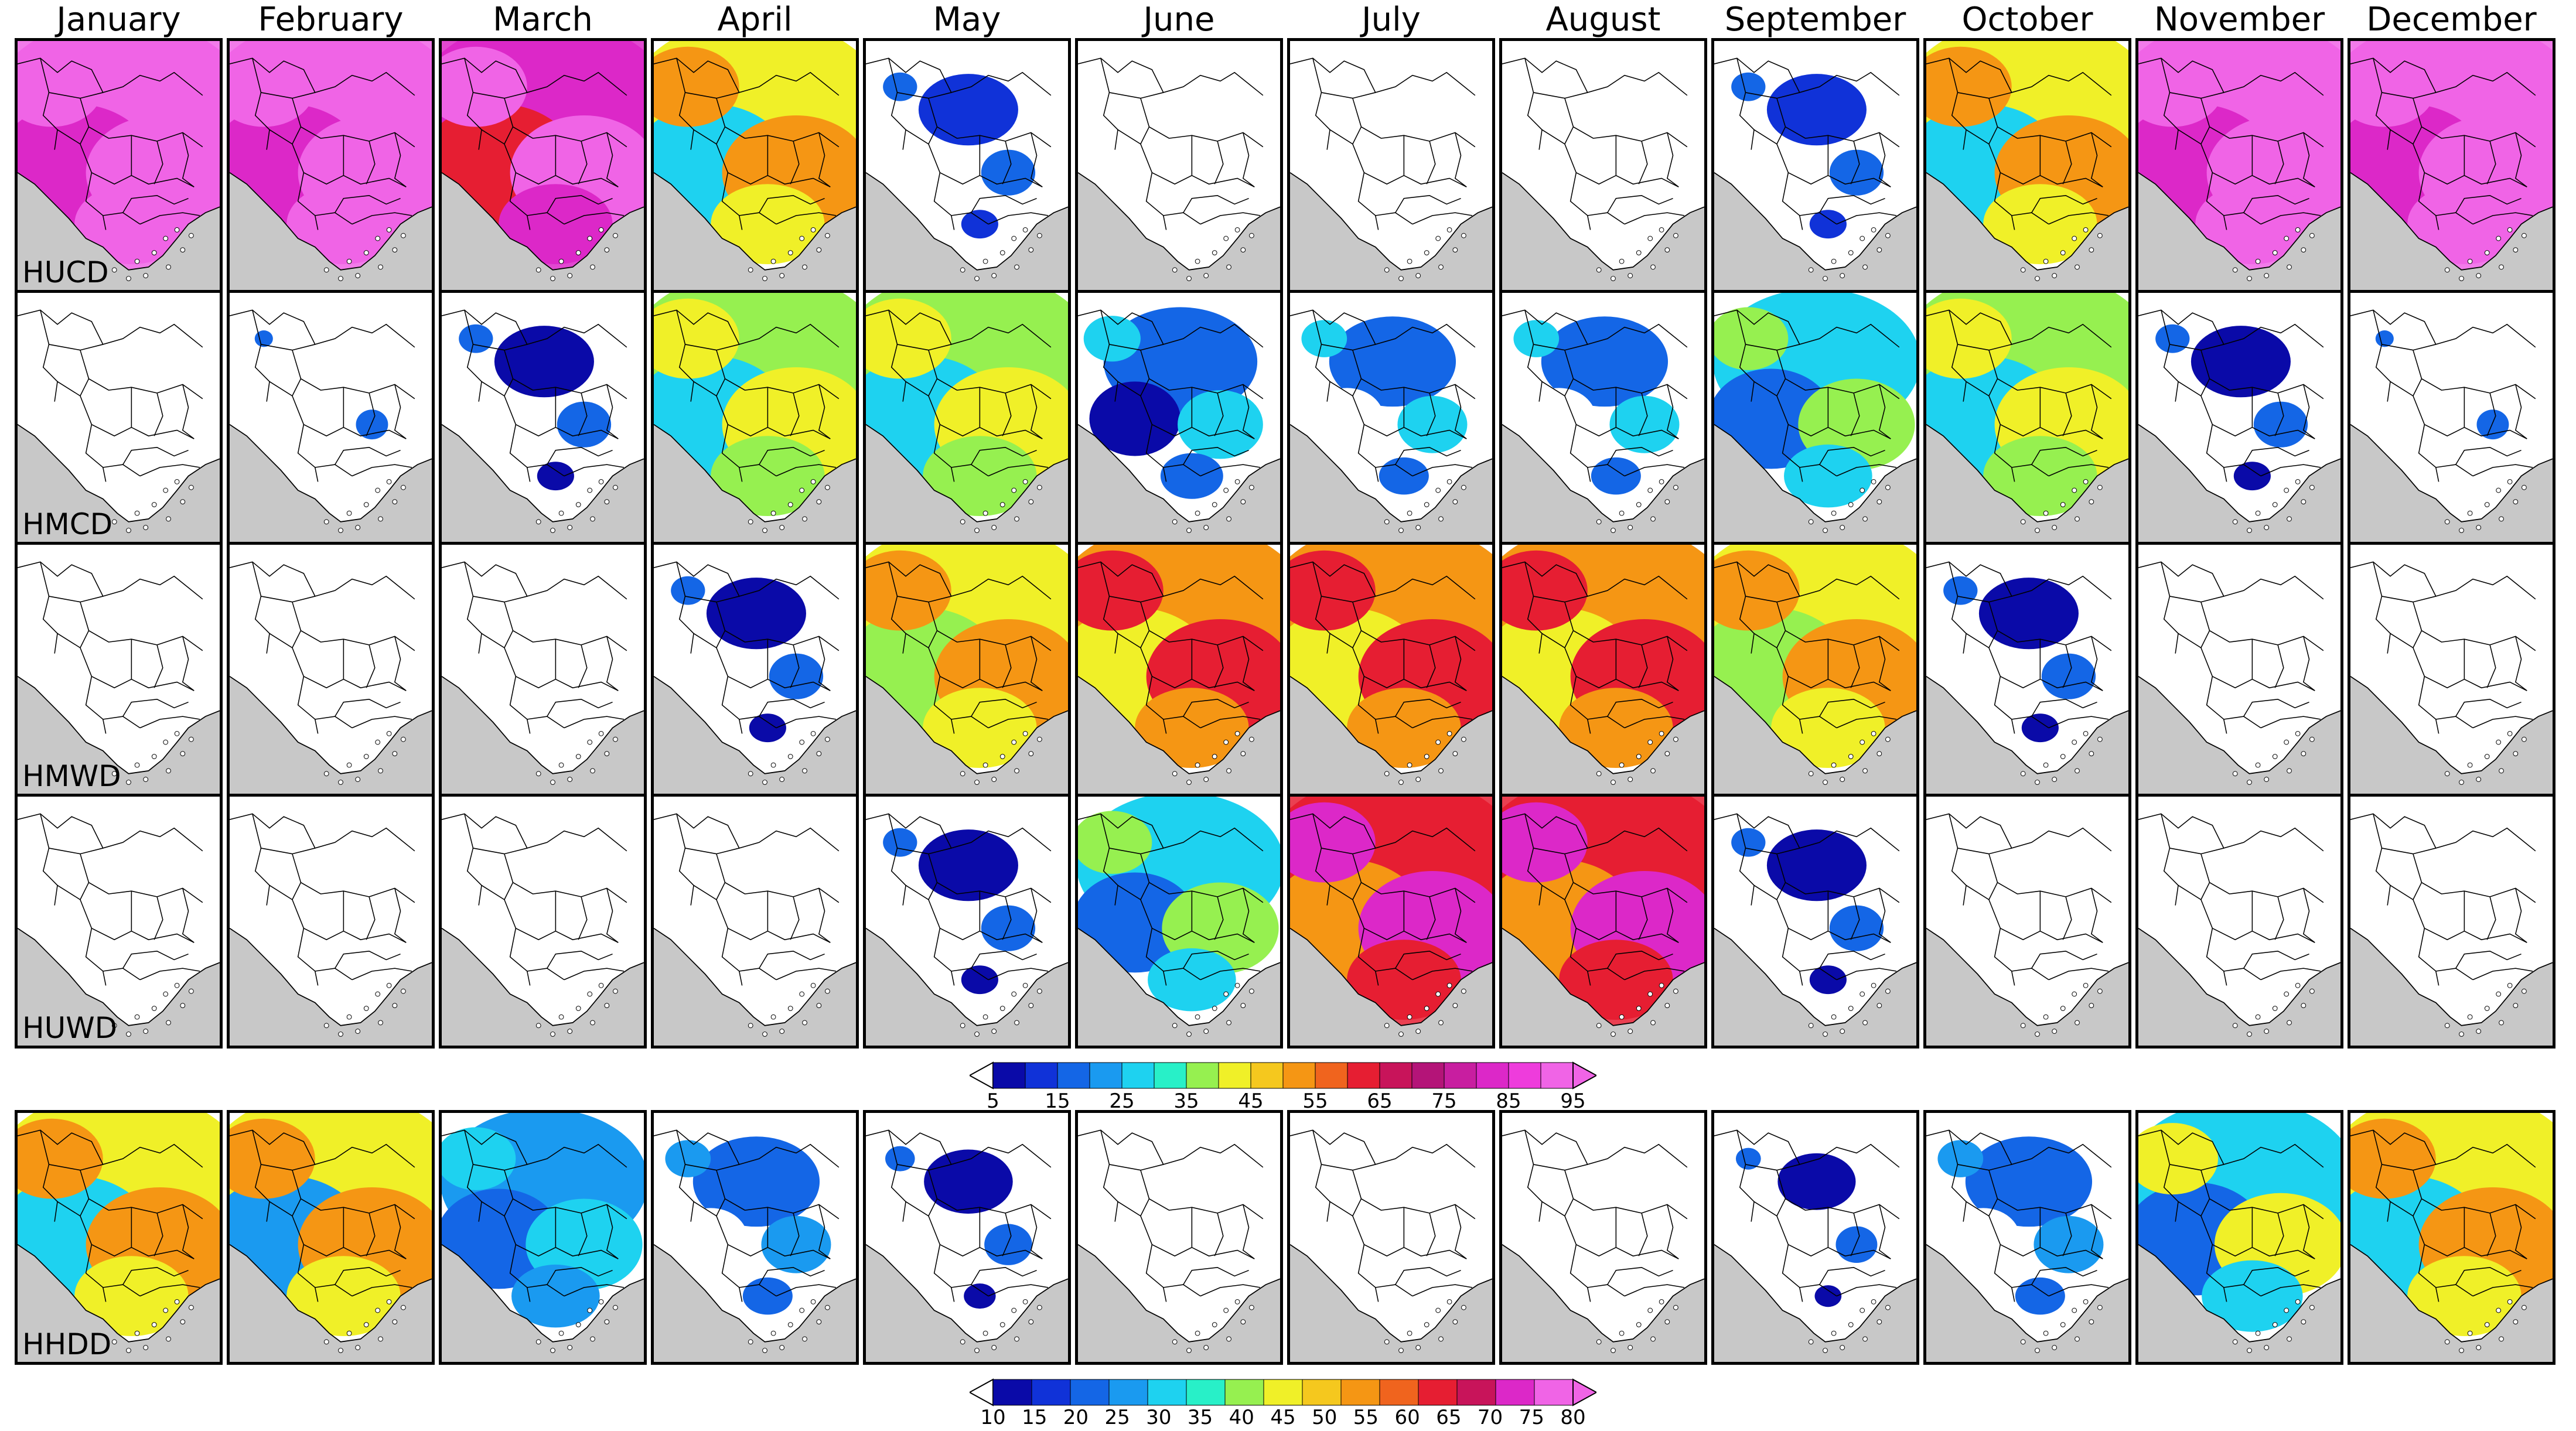  What do you see at coordinates (2239, 1238) in the screenshot?
I see `map-panel-hhdd-november` at bounding box center [2239, 1238].